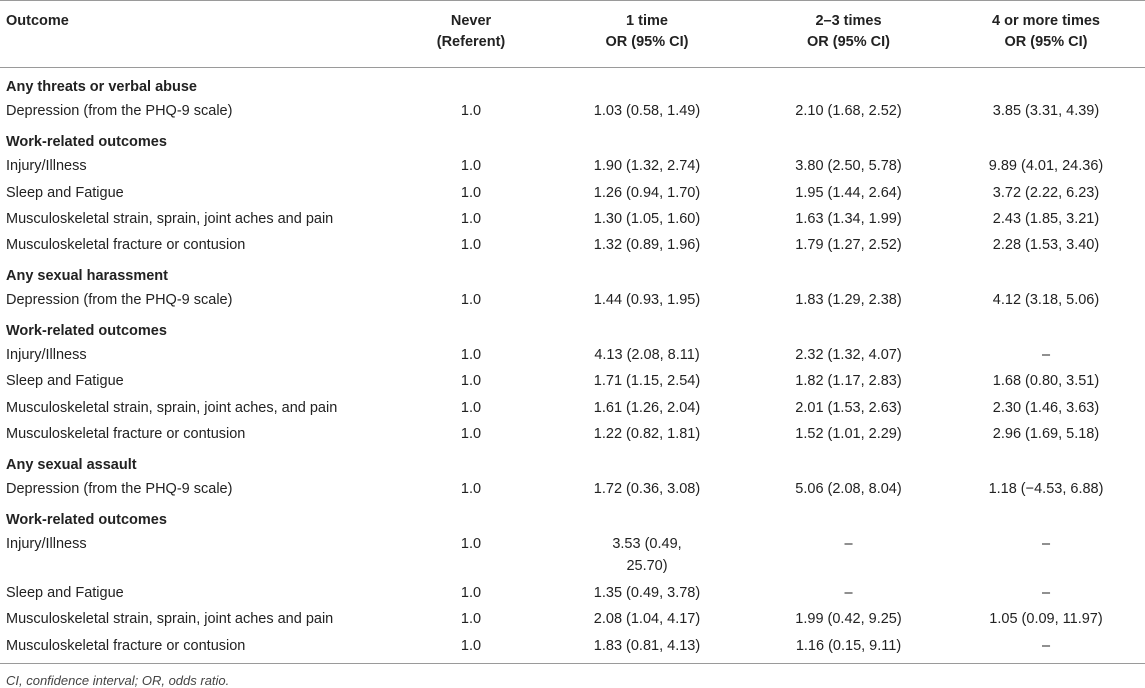  Describe the element at coordinates (848, 219) in the screenshot. I see `two-three-times-cell: 1.63 (1.34, 1.99)` at that location.